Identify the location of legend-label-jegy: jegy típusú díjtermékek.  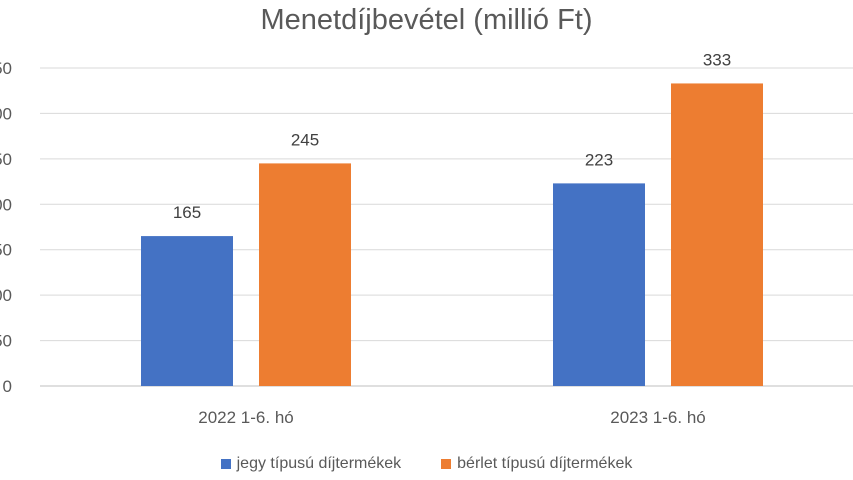
(319, 463).